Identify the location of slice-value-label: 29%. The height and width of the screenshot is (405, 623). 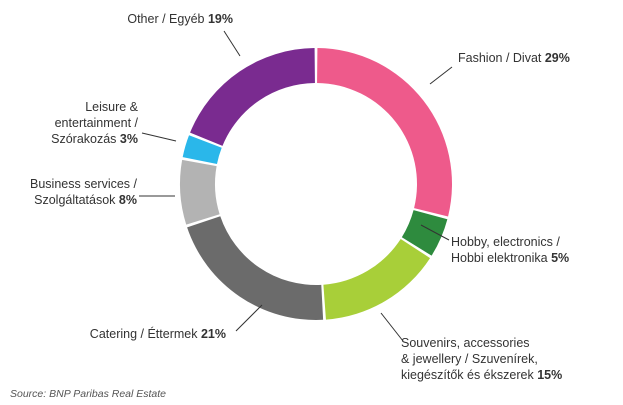
(557, 58).